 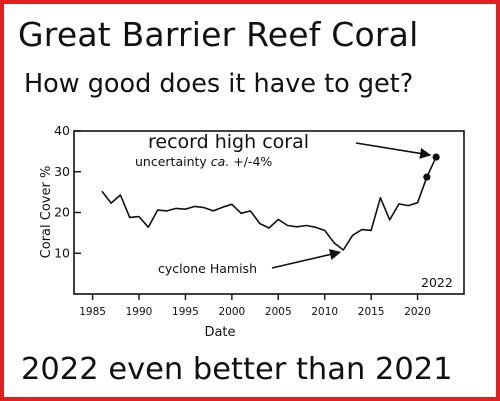 I want to click on uncertainty-prefix: uncertainty, so click(x=173, y=161).